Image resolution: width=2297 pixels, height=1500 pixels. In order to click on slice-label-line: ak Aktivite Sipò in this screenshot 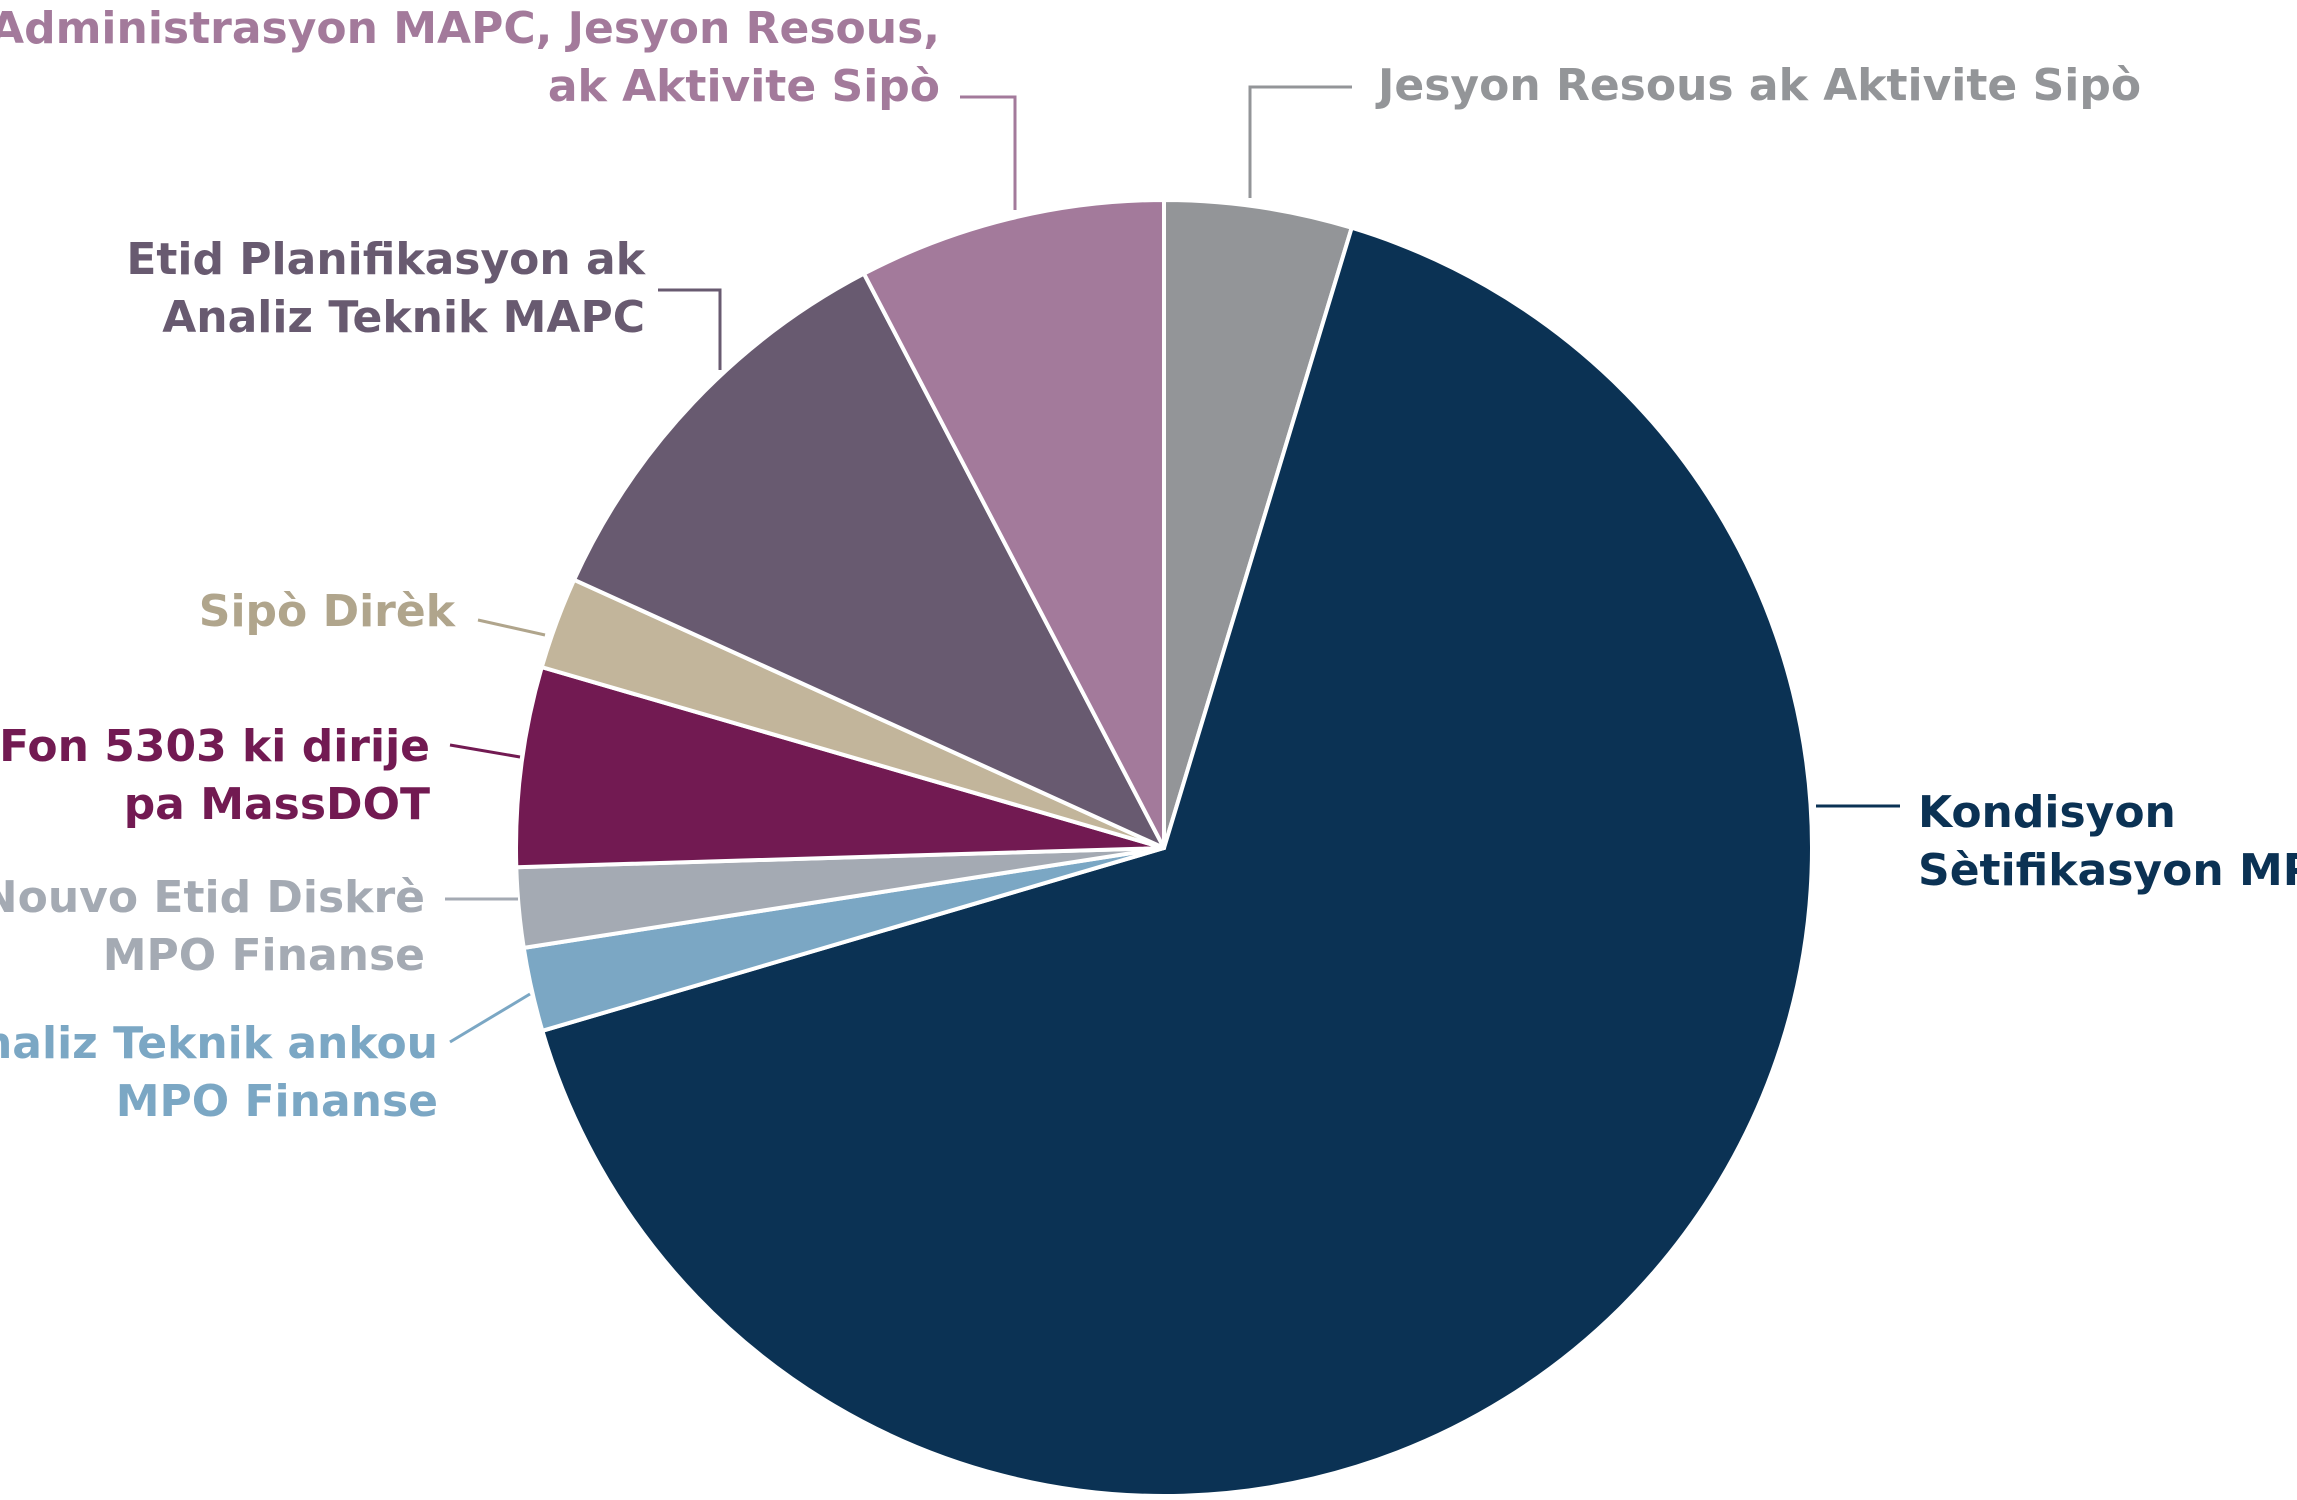, I will do `click(744, 86)`.